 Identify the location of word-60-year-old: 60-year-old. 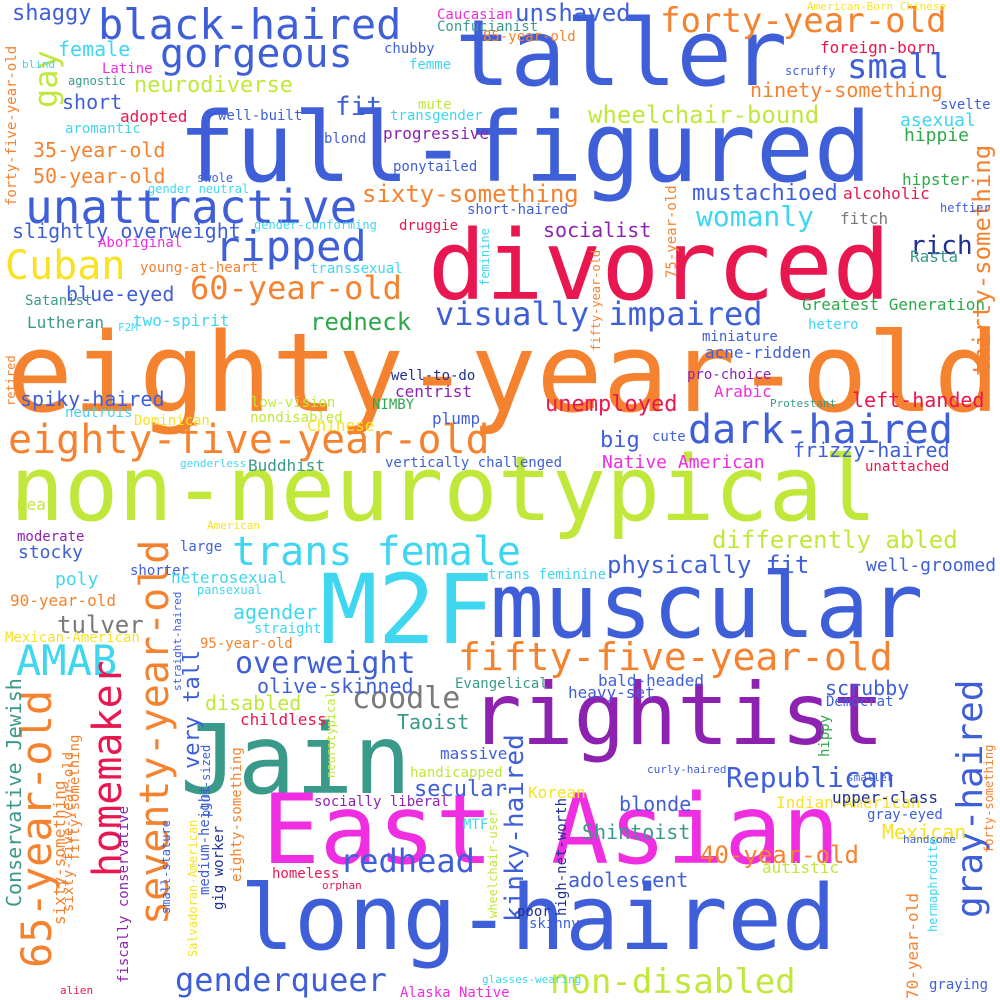
(296, 288).